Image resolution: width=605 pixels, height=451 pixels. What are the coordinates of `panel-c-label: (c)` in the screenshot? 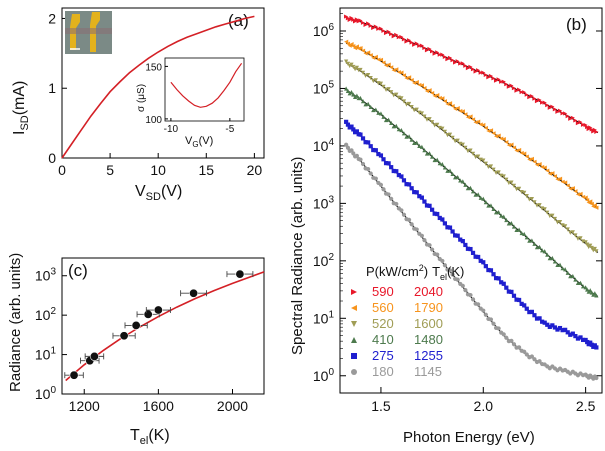 It's located at (78, 270).